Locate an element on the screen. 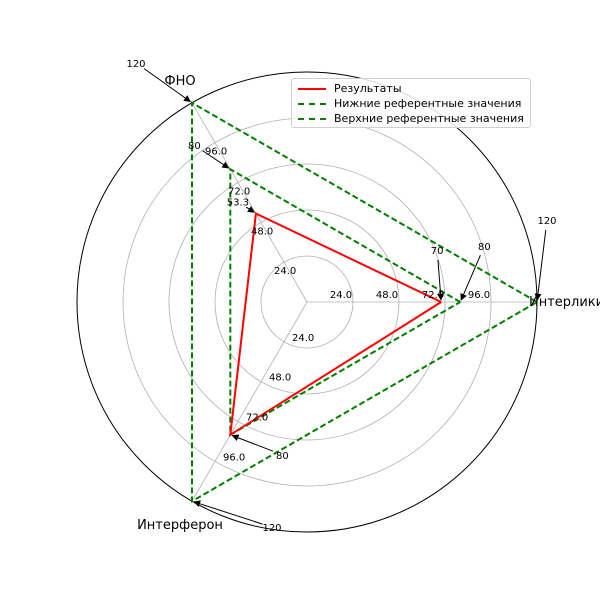 This screenshot has height=604, width=600. series-line is located at coordinates (335, 324).